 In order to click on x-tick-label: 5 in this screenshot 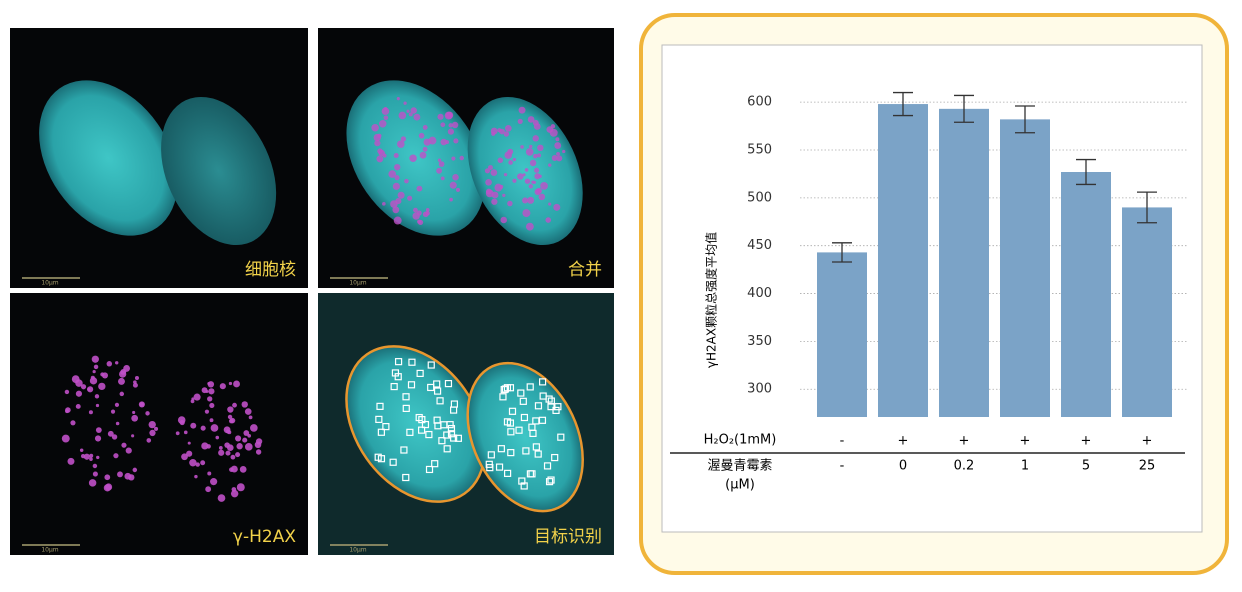, I will do `click(1086, 466)`.